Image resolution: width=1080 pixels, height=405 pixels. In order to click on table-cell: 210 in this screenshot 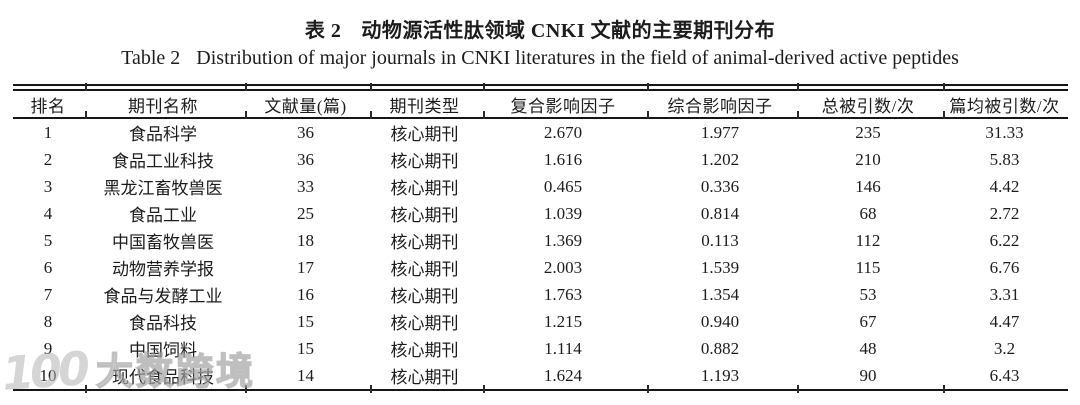, I will do `click(868, 159)`.